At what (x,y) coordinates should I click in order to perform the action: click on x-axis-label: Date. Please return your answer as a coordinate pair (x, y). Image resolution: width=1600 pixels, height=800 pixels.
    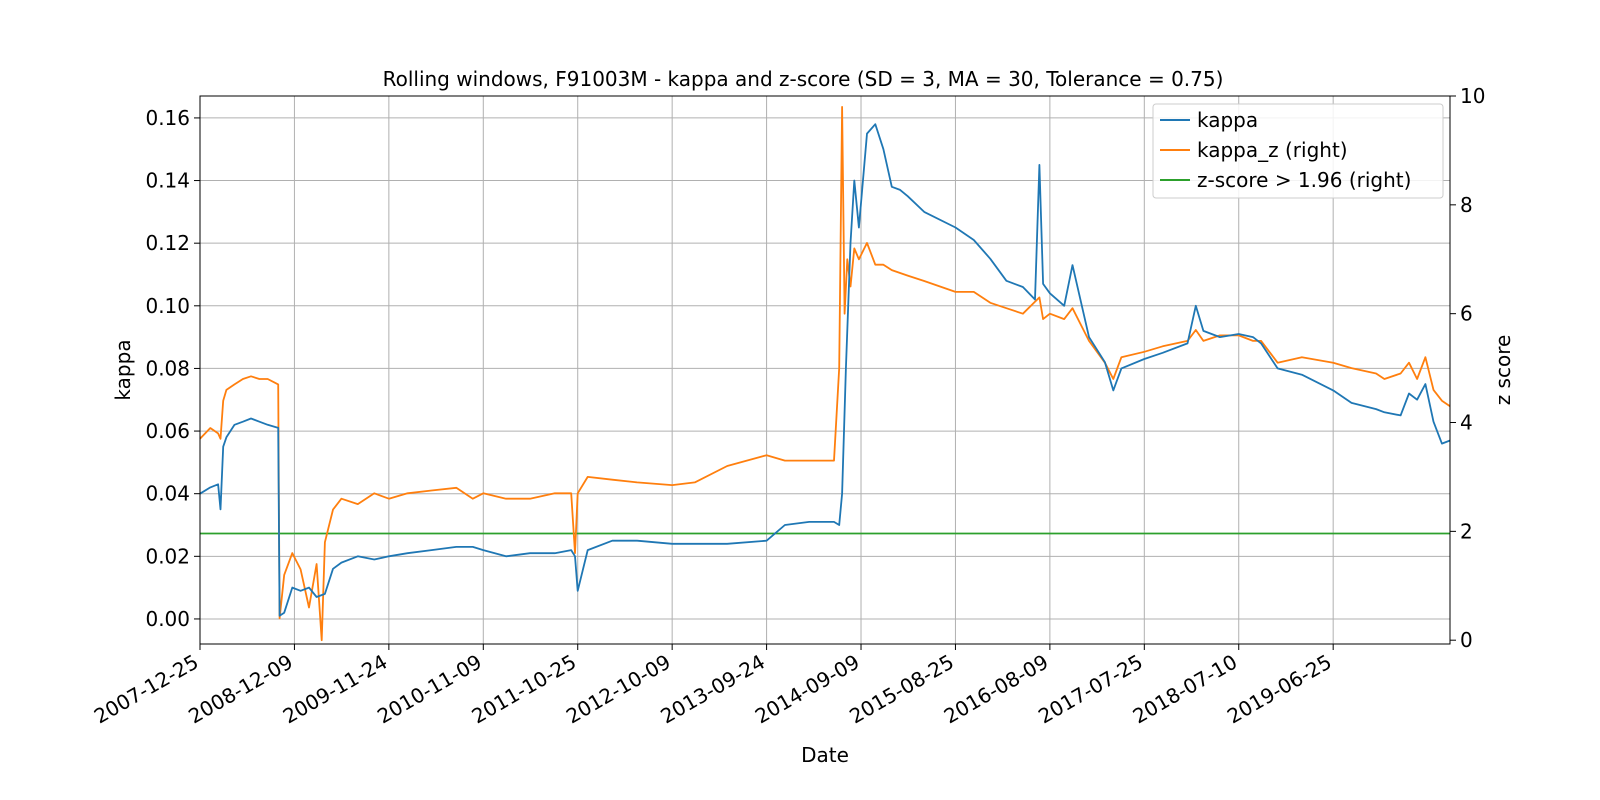
    Looking at the image, I should click on (825, 755).